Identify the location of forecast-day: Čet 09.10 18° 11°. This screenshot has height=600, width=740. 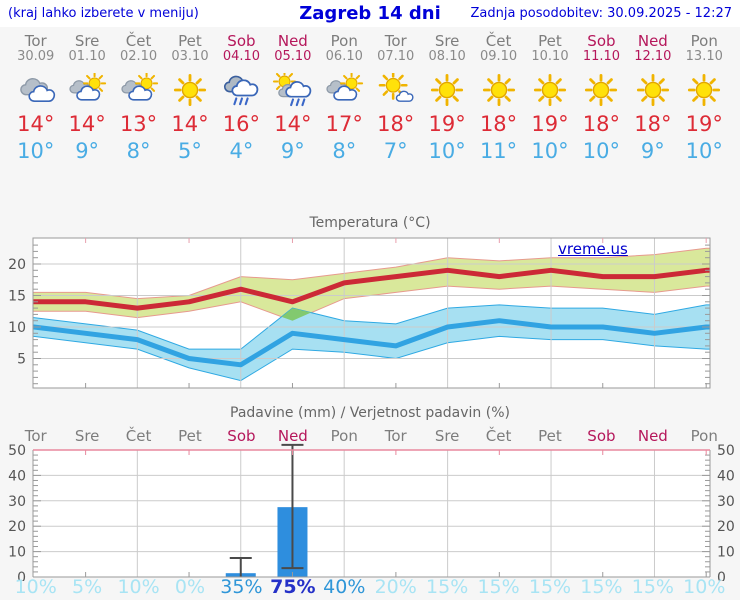
(498, 99).